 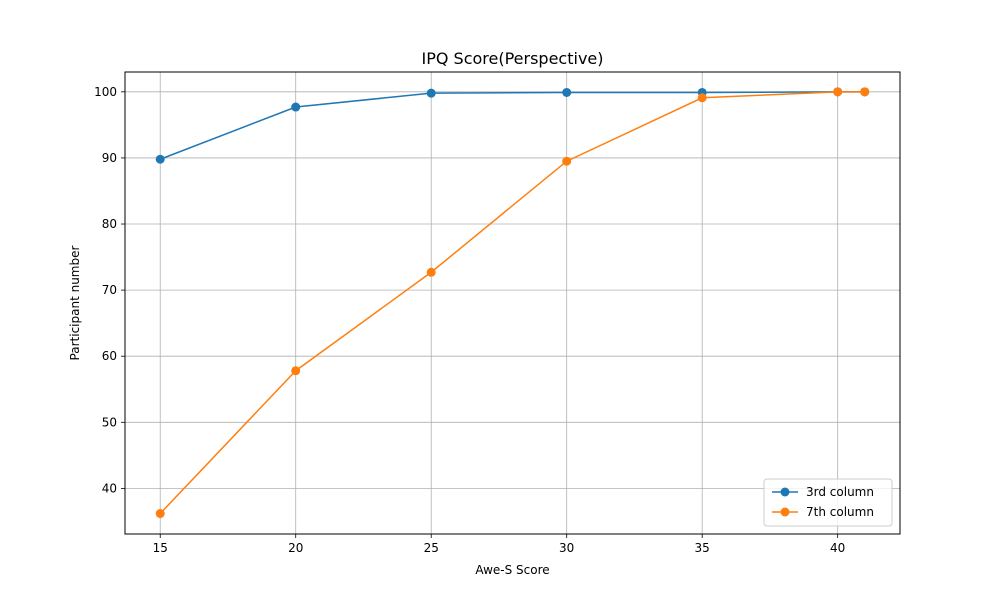 I want to click on x-tick-label: 40, so click(x=837, y=548).